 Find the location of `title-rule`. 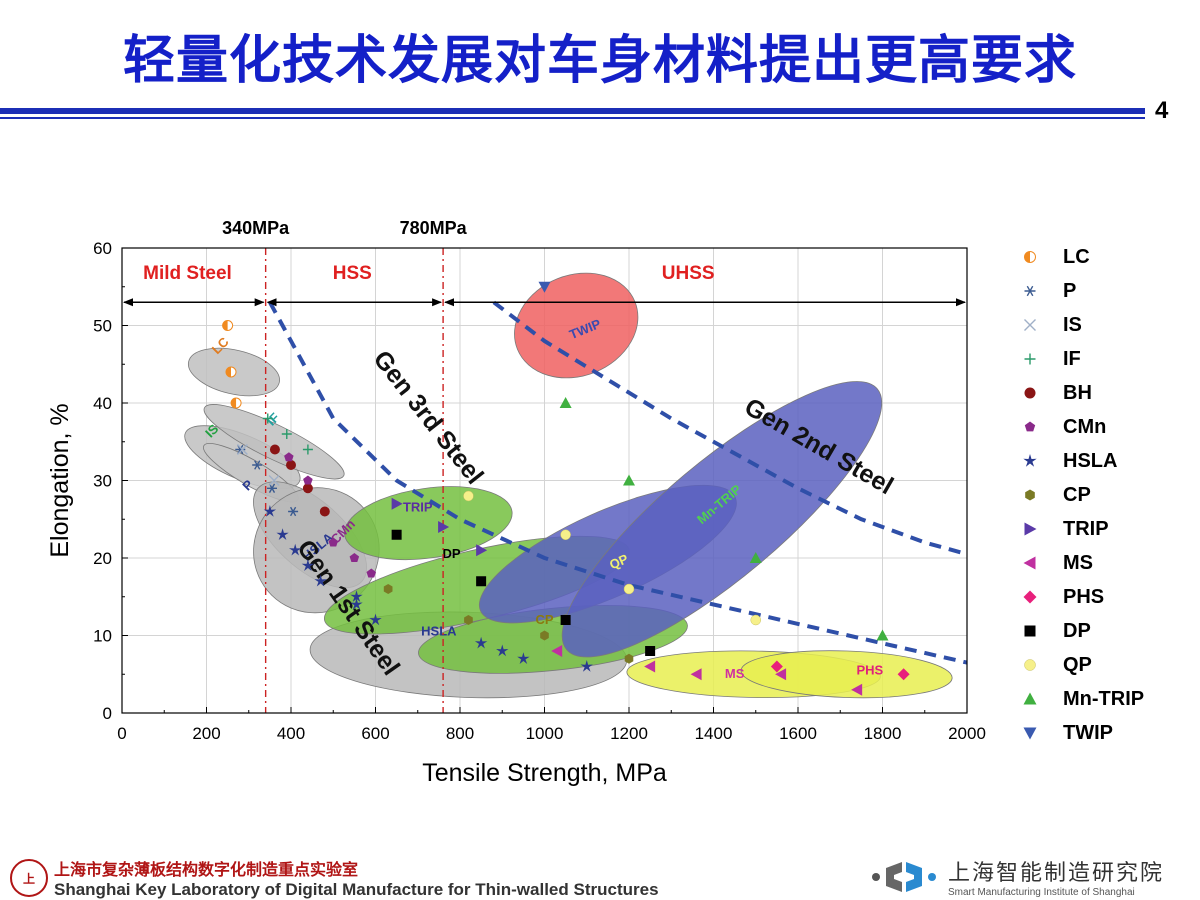

title-rule is located at coordinates (572, 111).